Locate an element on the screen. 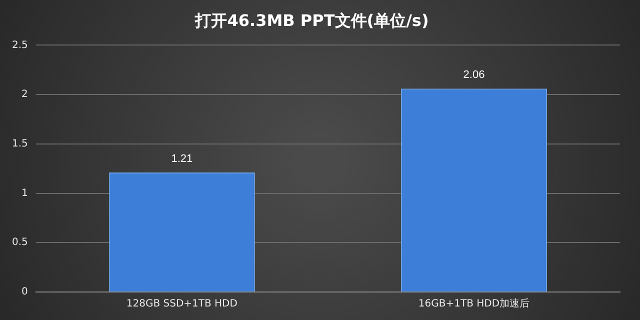 This screenshot has height=320, width=640. data-label: 1.21 is located at coordinates (182, 159).